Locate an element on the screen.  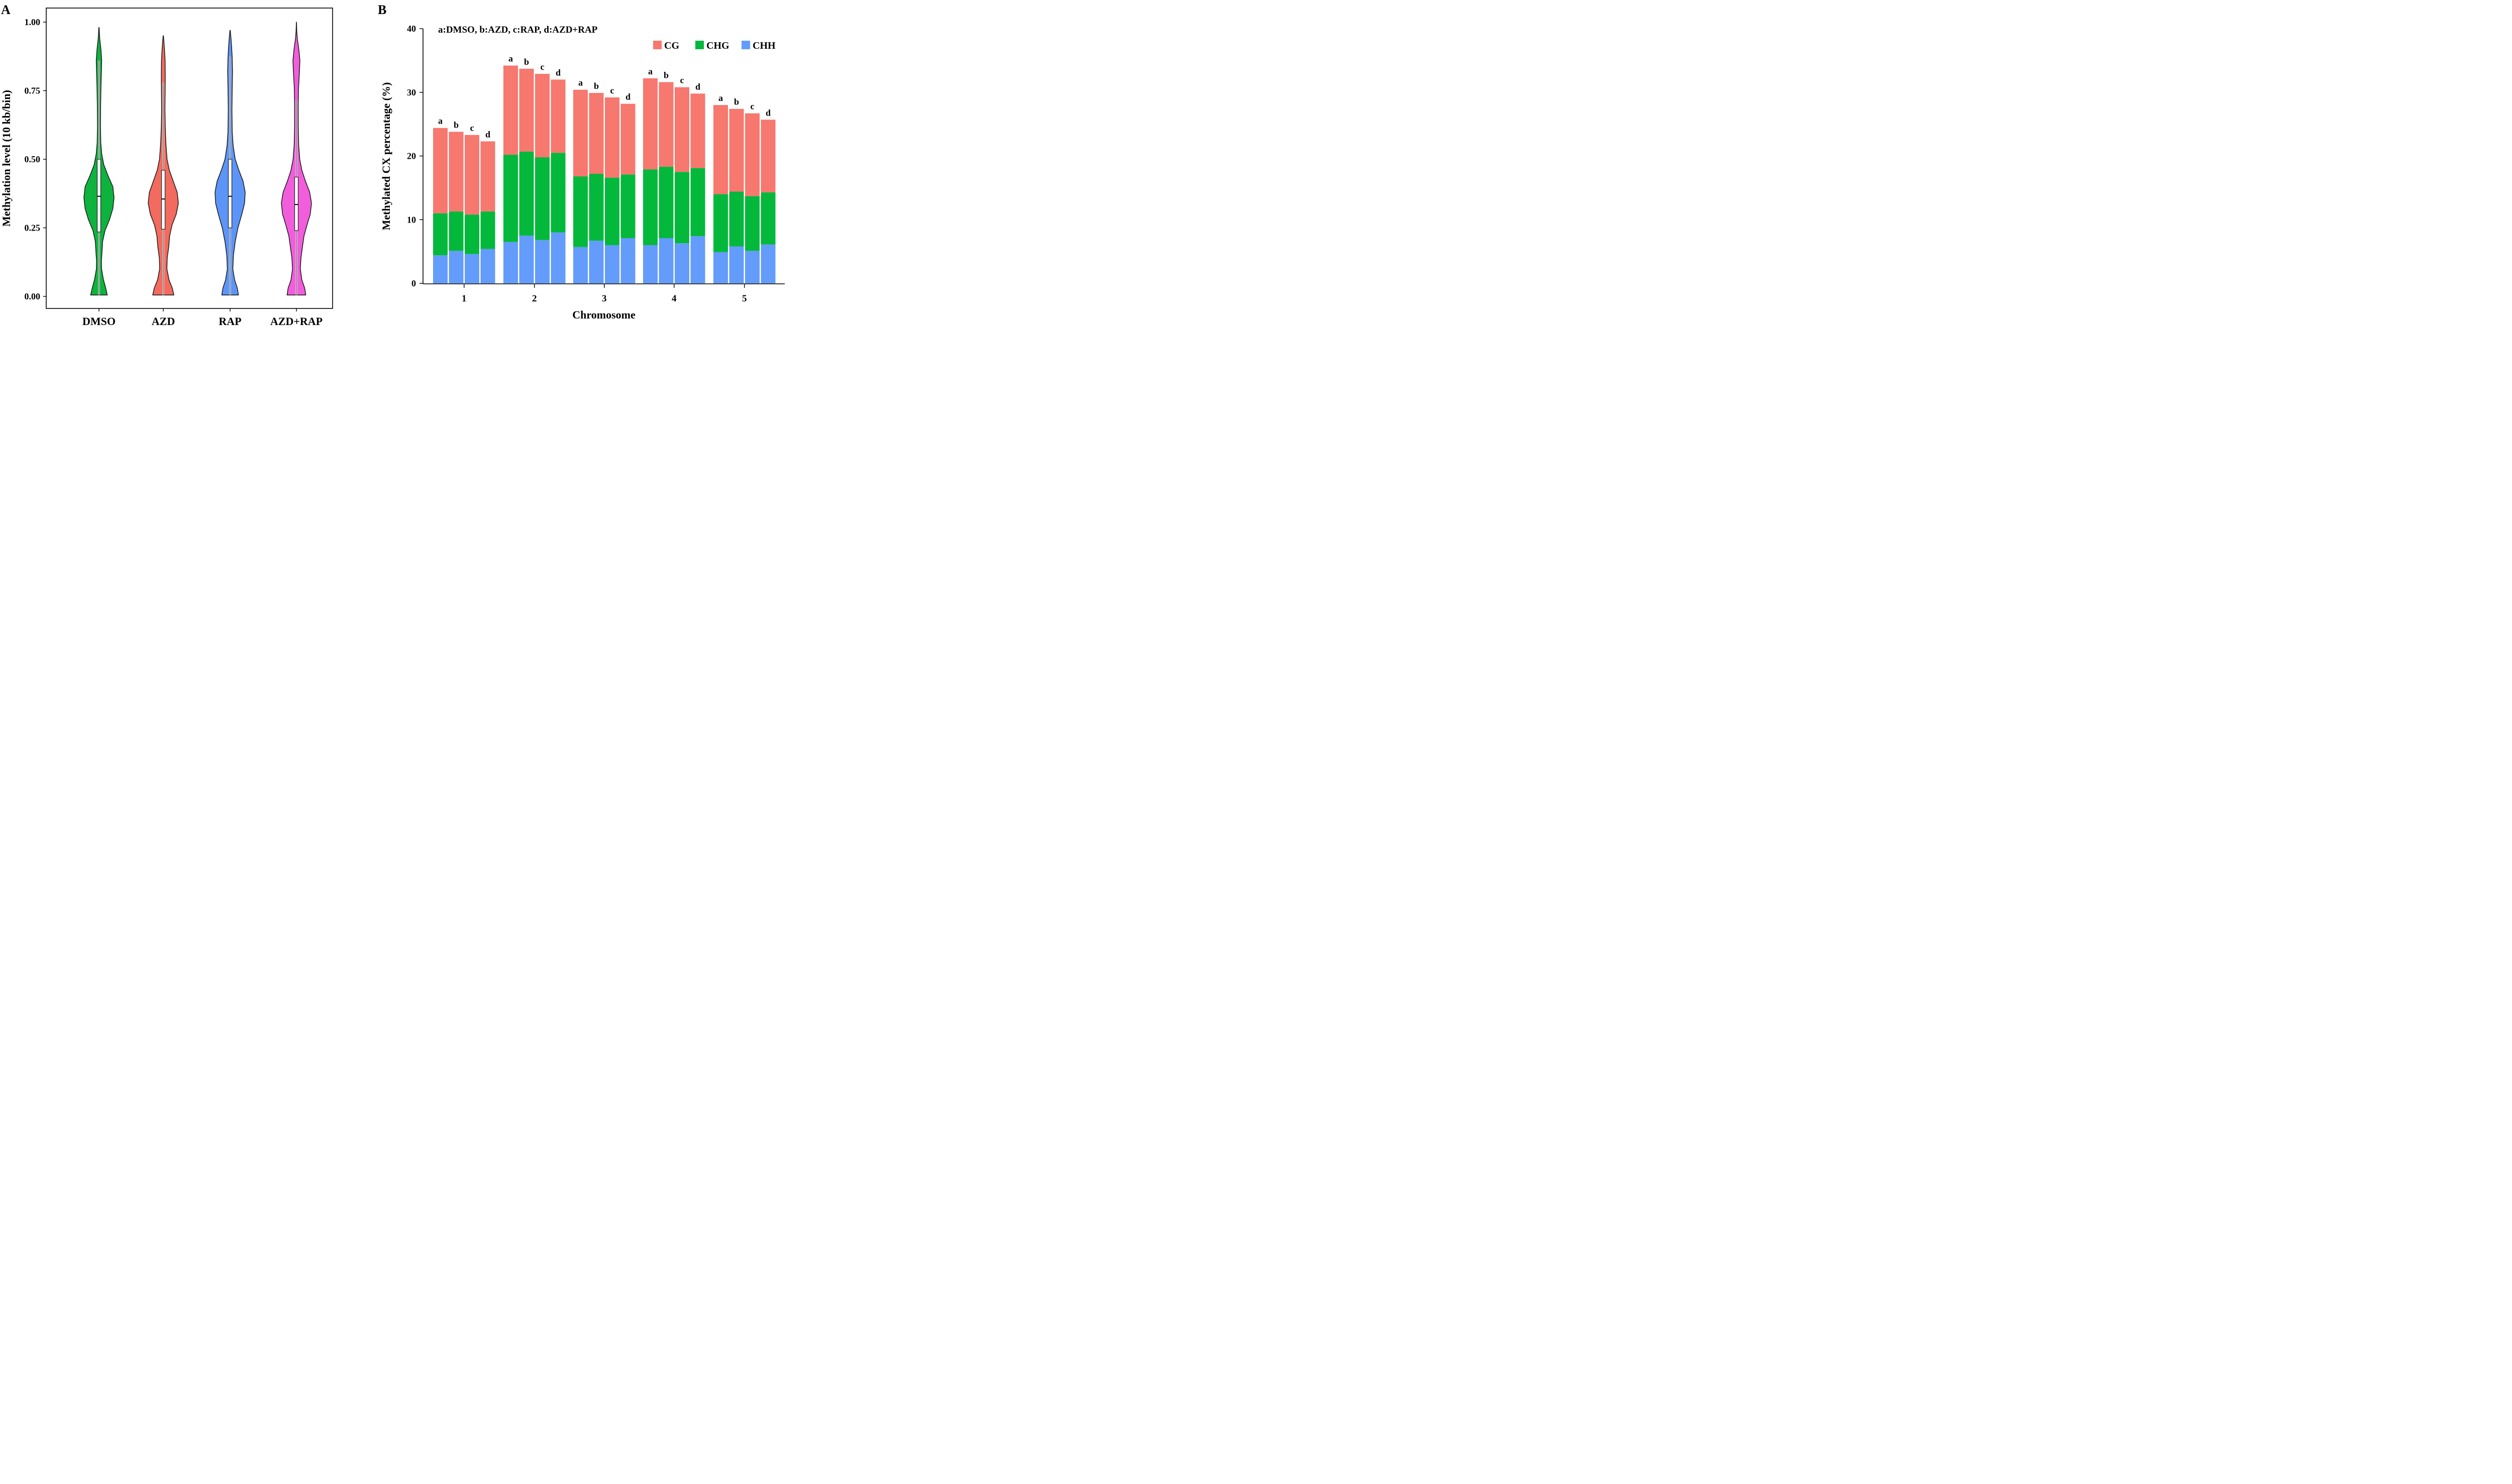
y-tick-label: 0.50 is located at coordinates (33, 159).